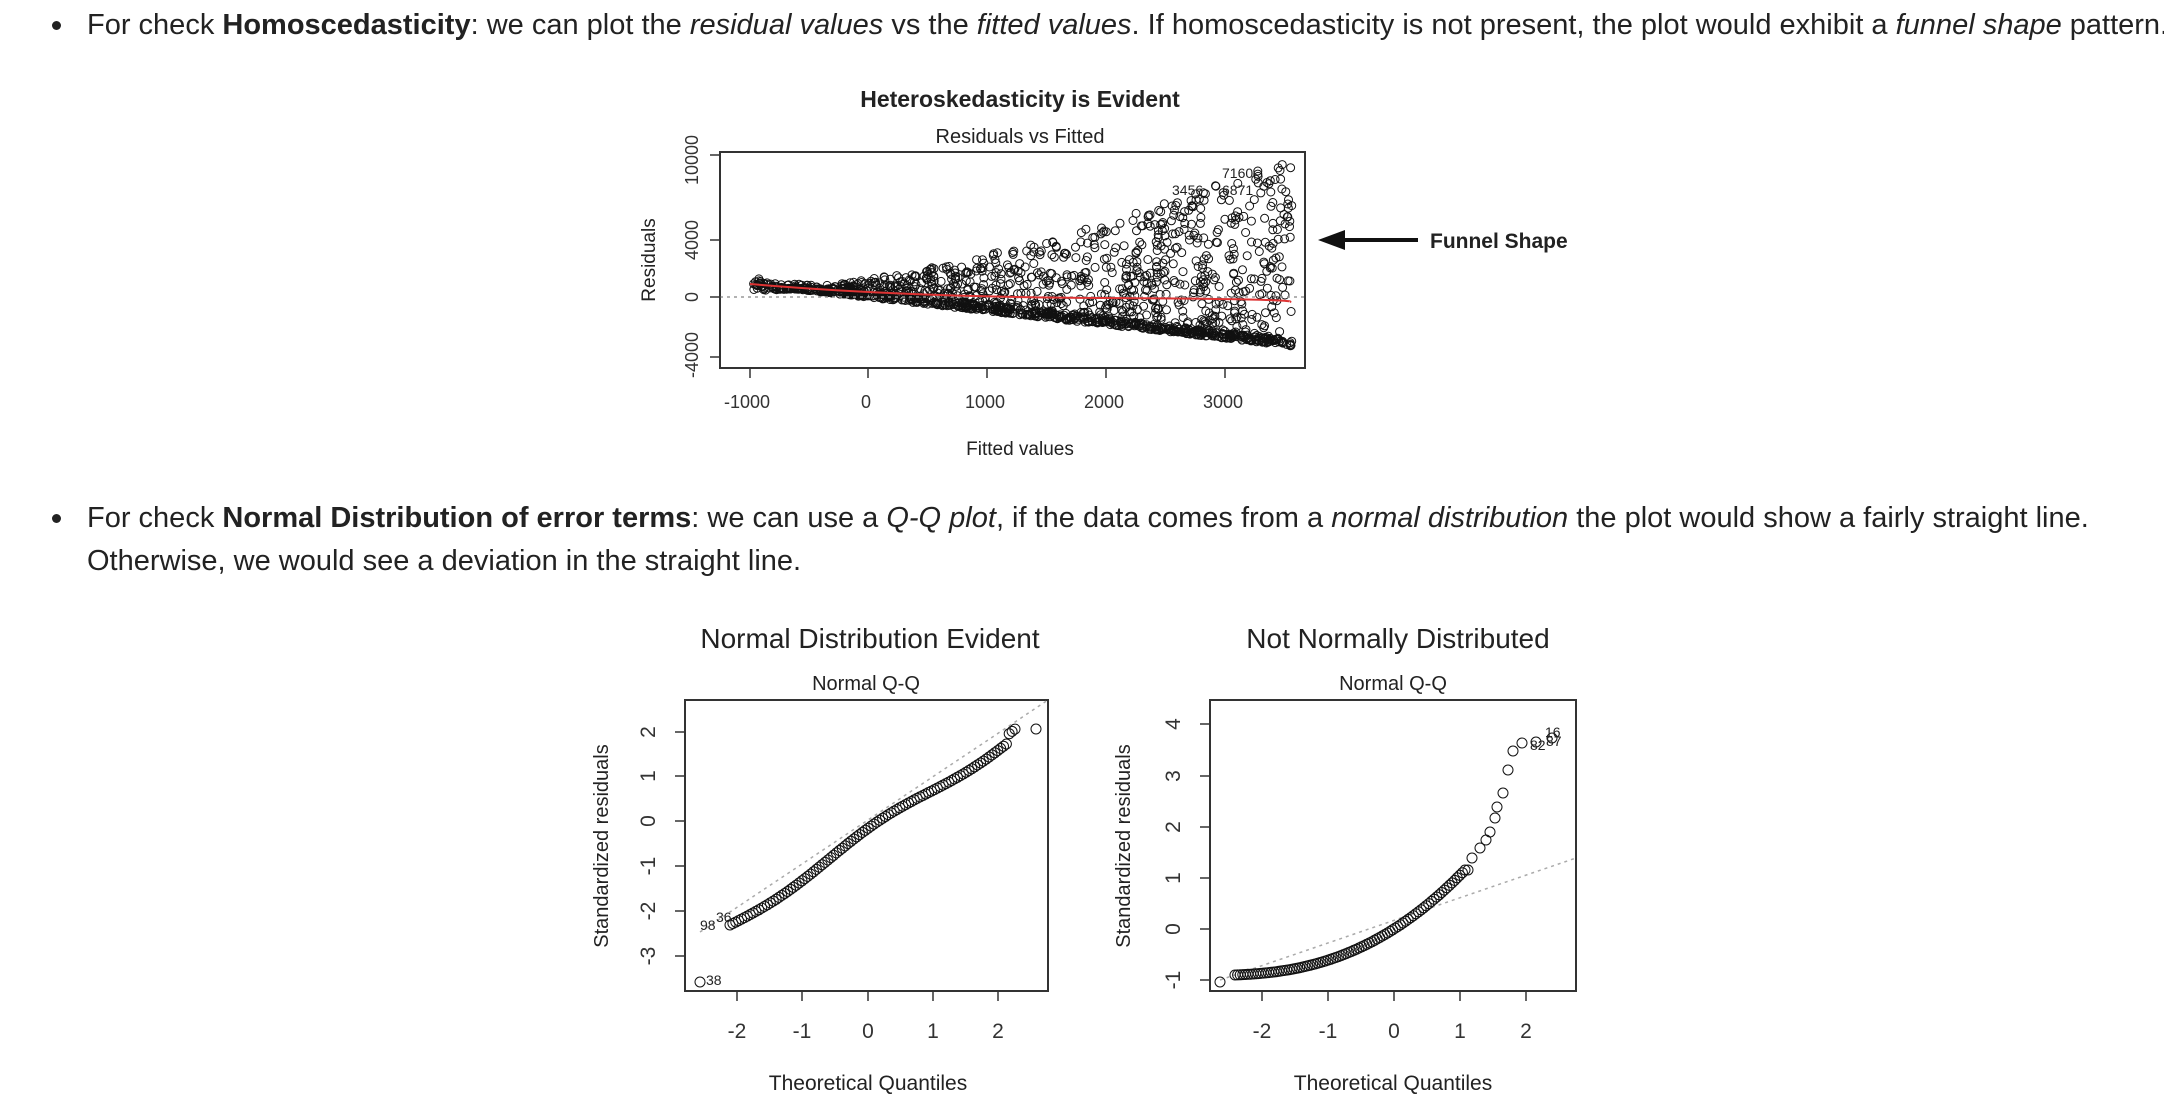 The image size is (2164, 1104). What do you see at coordinates (648, 776) in the screenshot?
I see `y-tick-label: 1` at bounding box center [648, 776].